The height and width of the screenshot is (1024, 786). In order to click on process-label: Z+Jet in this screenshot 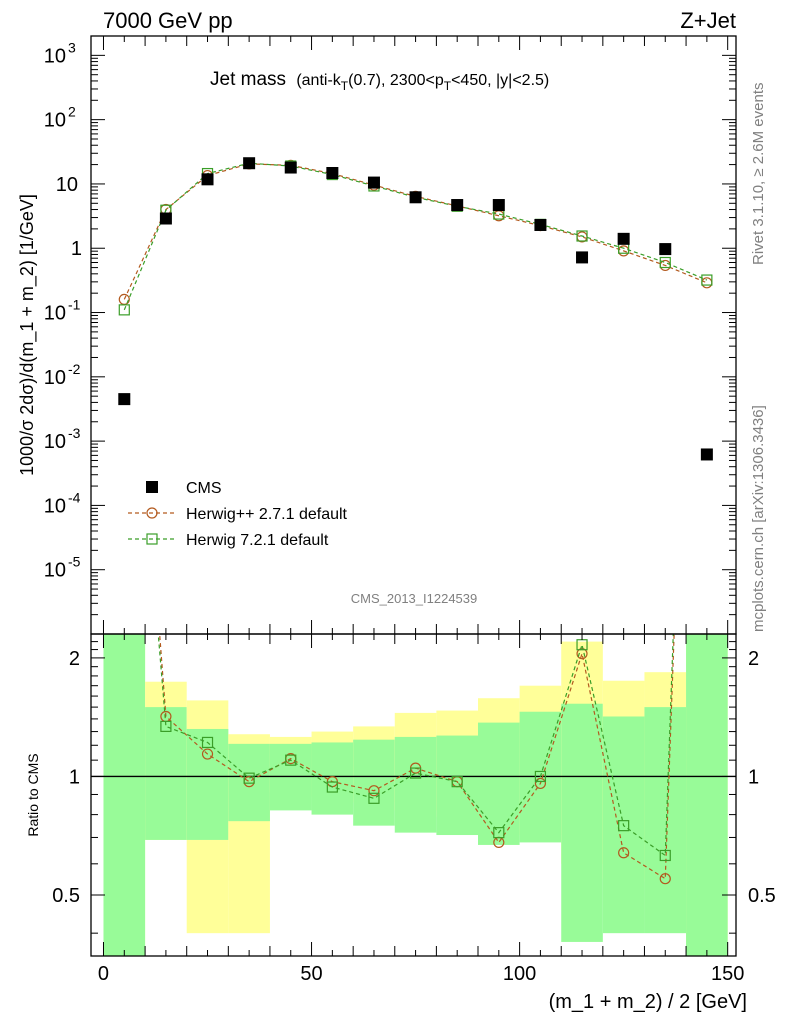, I will do `click(708, 20)`.